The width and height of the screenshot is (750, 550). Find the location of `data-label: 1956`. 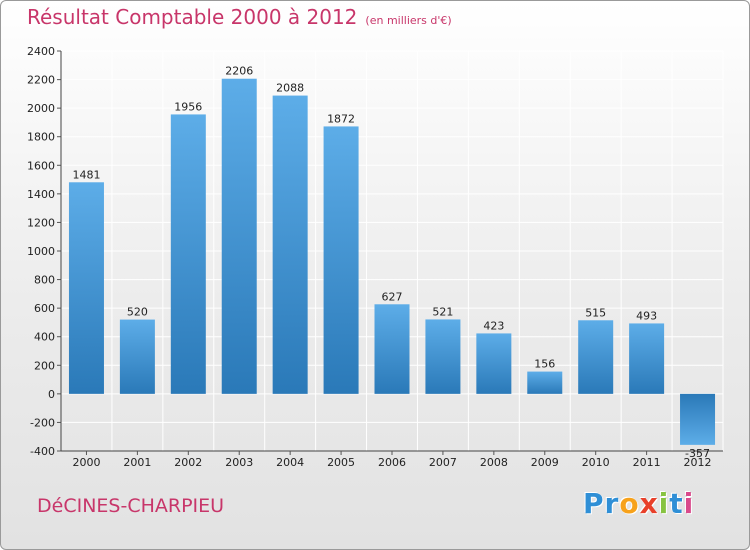

data-label: 1956 is located at coordinates (188, 106).